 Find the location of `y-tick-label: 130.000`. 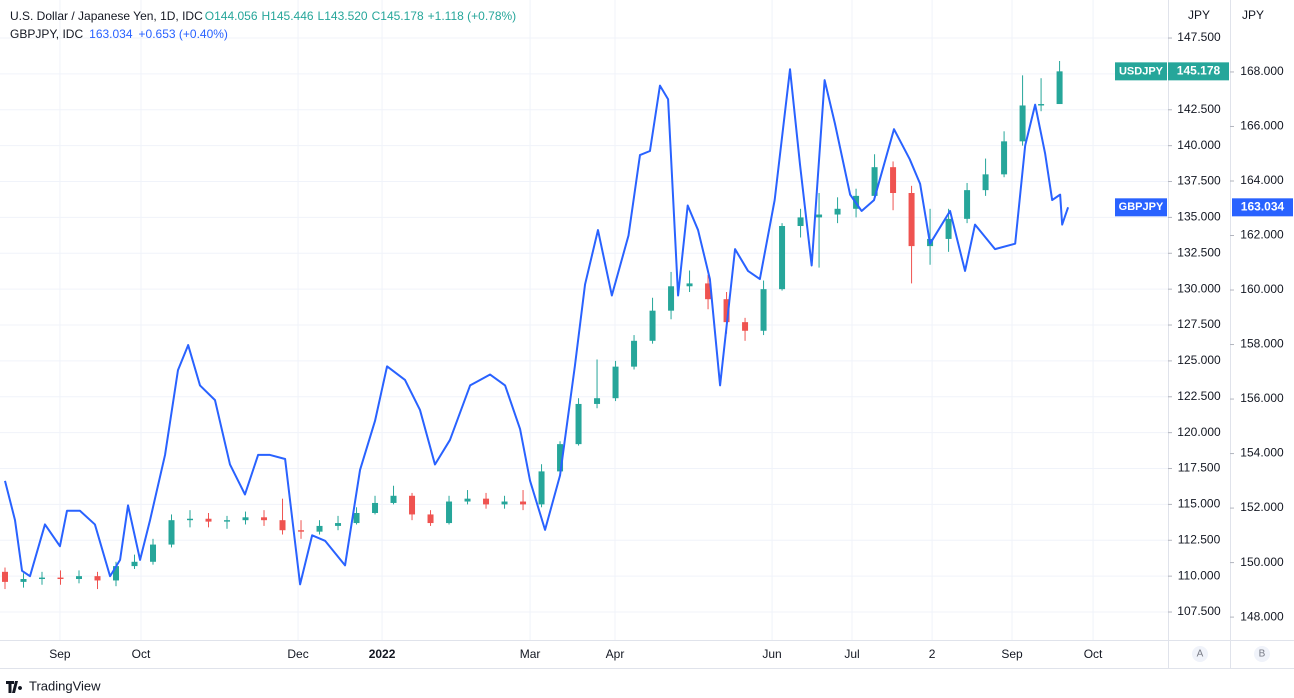

y-tick-label: 130.000 is located at coordinates (1199, 288).